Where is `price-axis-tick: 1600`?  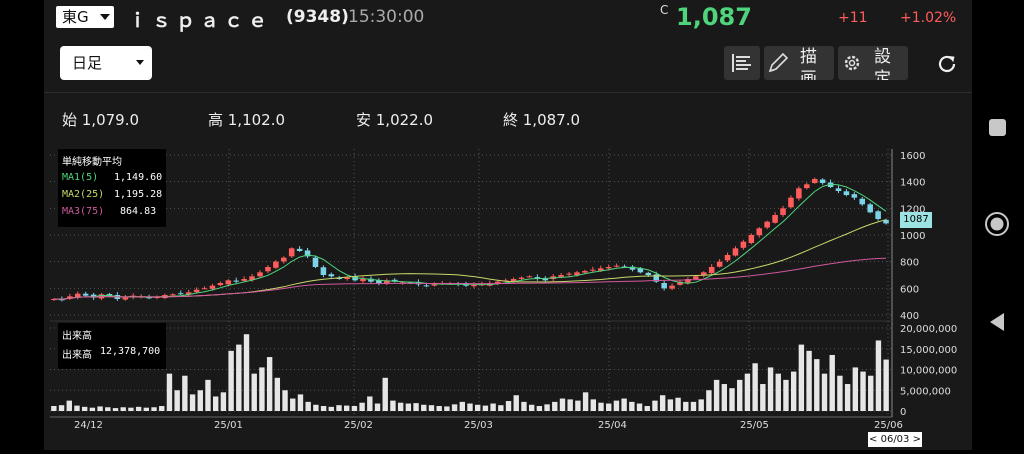
price-axis-tick: 1600 is located at coordinates (912, 156).